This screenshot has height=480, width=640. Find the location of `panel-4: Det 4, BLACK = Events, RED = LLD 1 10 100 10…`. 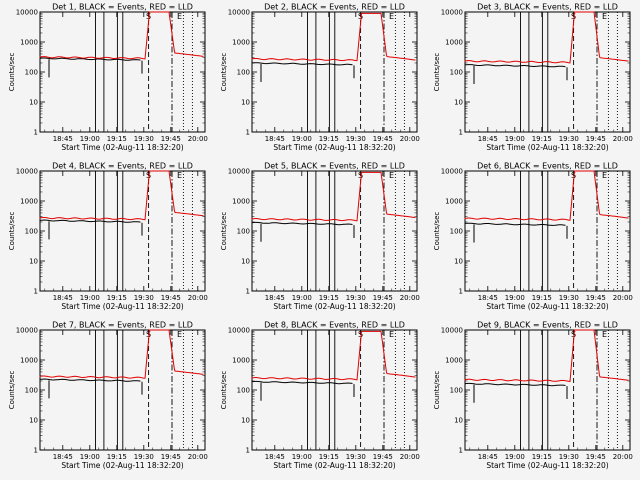

panel-4: Det 4, BLACK = Events, RED = LLD 1 10 100 10… is located at coordinates (108, 237).